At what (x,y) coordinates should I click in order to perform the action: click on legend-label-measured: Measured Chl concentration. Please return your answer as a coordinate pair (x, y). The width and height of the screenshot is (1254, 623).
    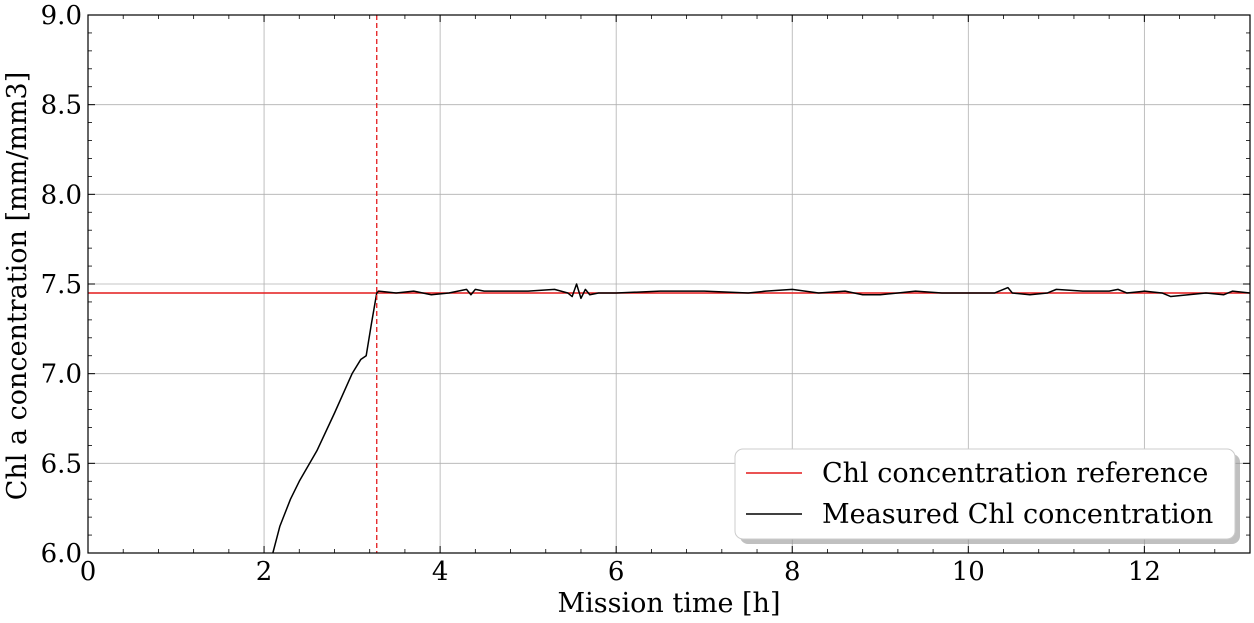
    Looking at the image, I should click on (1017, 514).